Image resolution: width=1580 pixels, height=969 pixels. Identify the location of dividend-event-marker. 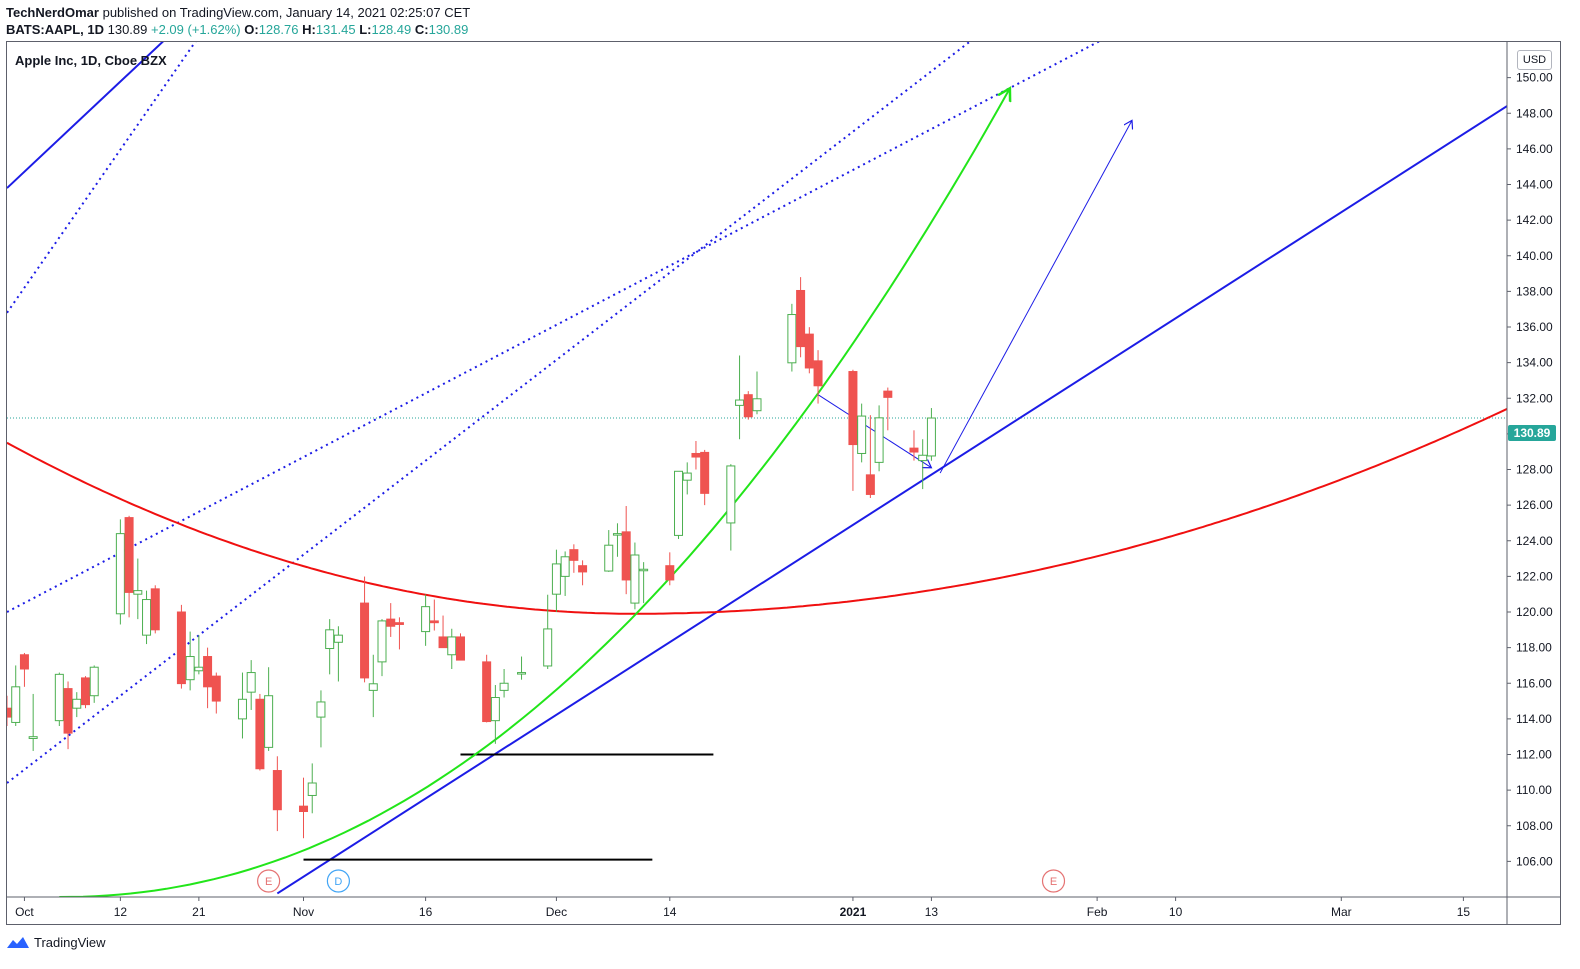
(338, 881).